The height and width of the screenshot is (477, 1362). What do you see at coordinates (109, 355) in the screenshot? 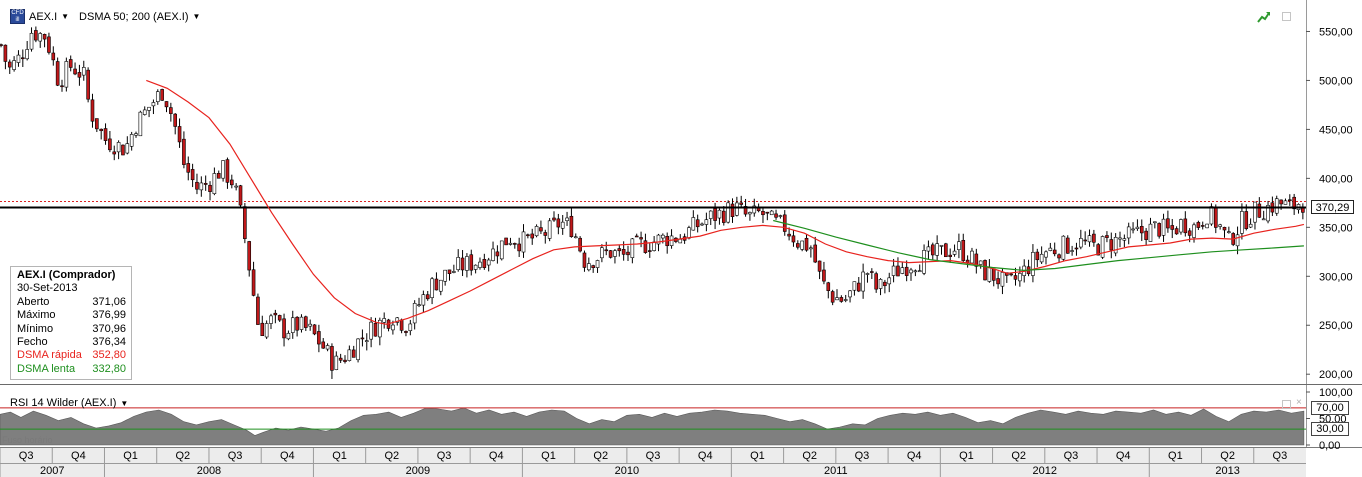
I see `data-window-value: 352,80` at bounding box center [109, 355].